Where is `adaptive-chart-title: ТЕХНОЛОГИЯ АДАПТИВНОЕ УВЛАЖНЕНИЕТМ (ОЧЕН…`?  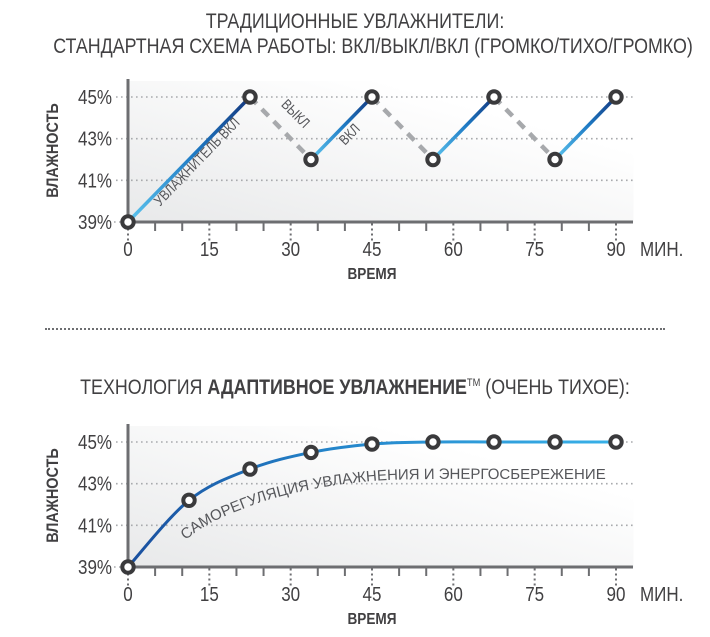
adaptive-chart-title: ТЕХНОЛОГИЯ АДАПТИВНОЕ УВЛАЖНЕНИЕТМ (ОЧЕН… is located at coordinates (355, 385).